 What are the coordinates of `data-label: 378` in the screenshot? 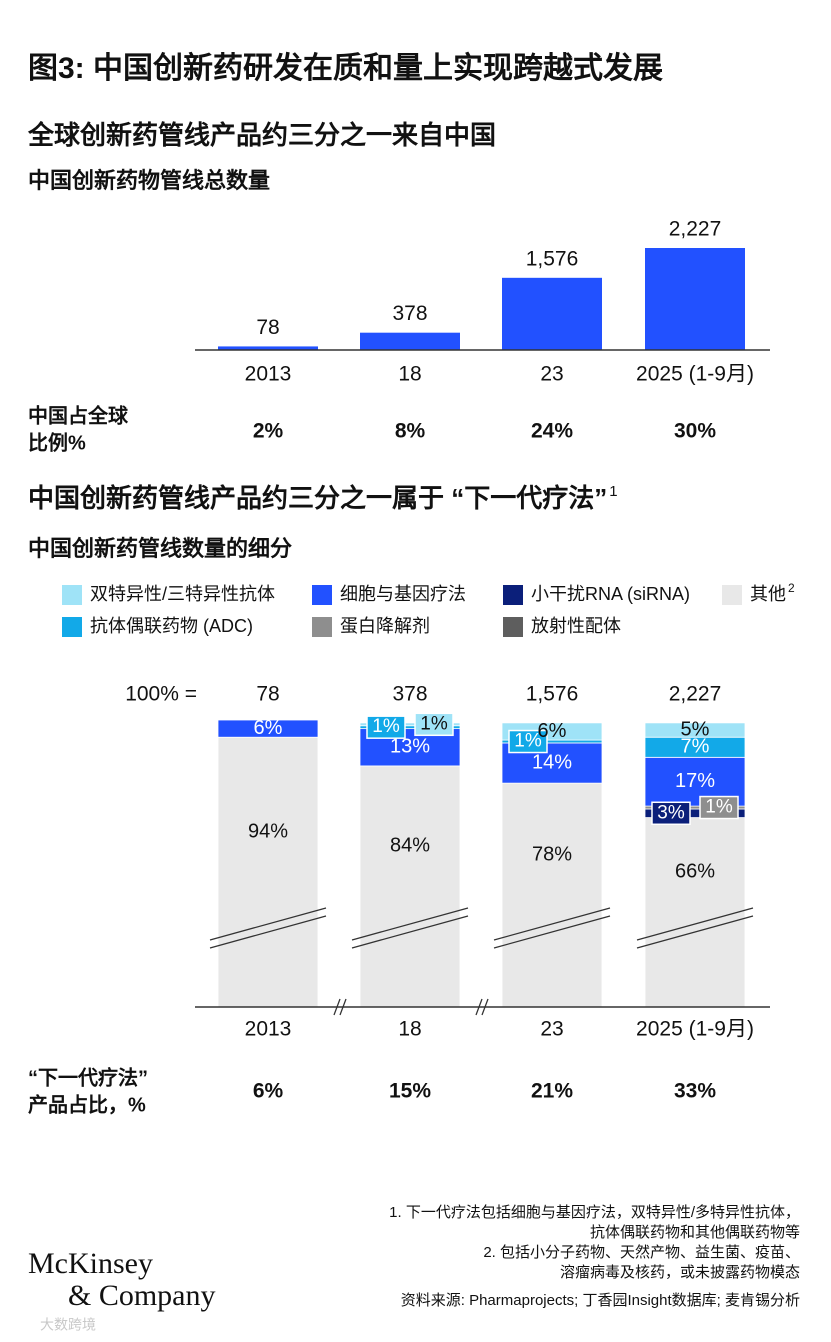 It's located at (409, 313).